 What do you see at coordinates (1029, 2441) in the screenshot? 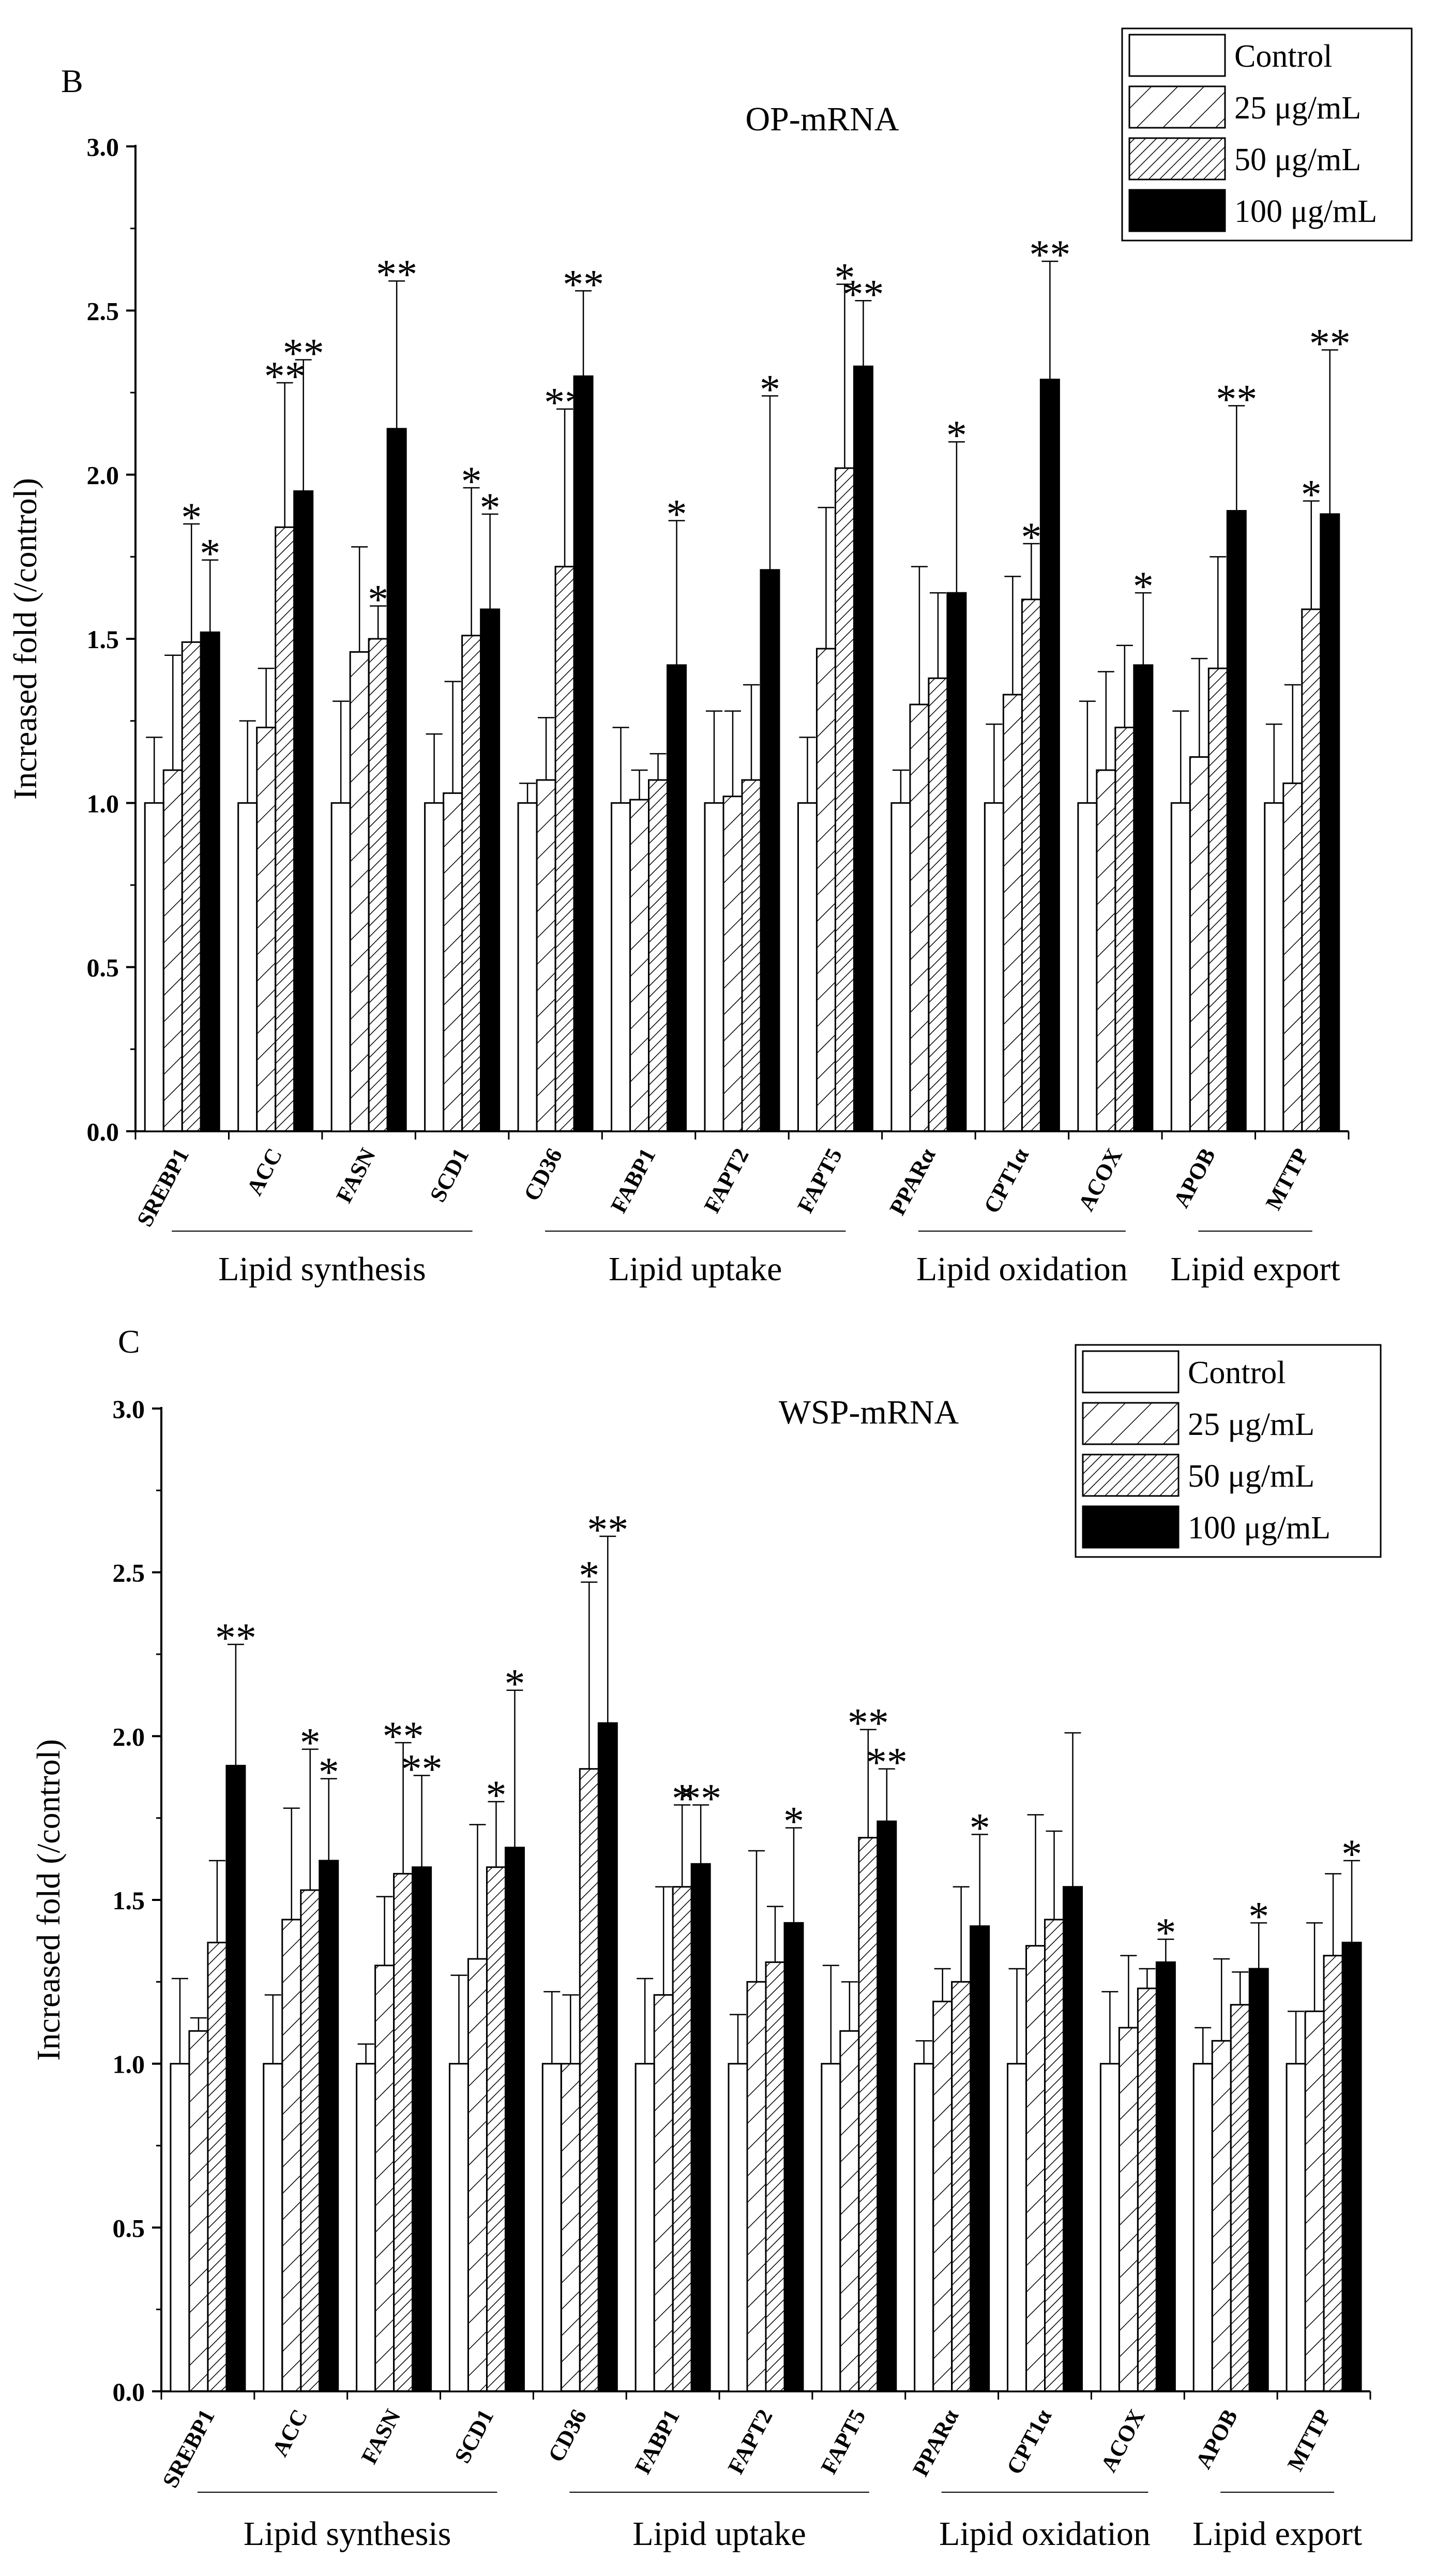
I see `x-tick-label: CPT1α` at bounding box center [1029, 2441].